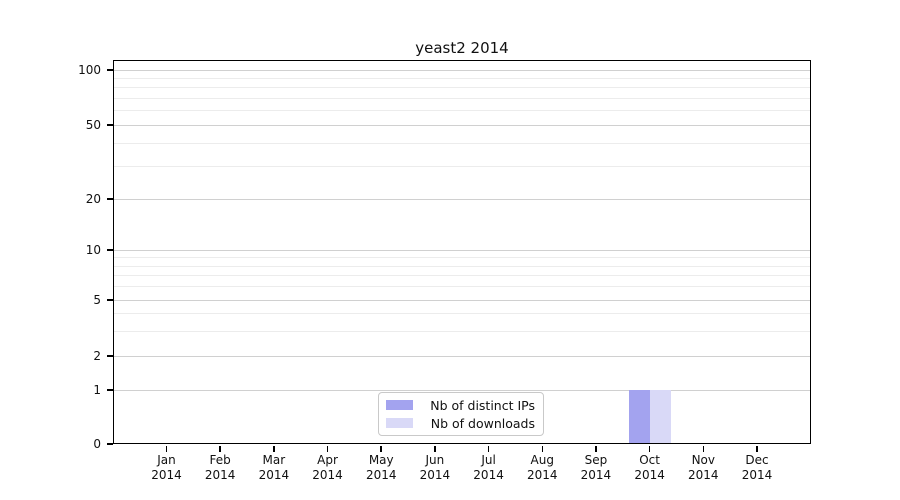 This screenshot has height=500, width=900. What do you see at coordinates (596, 467) in the screenshot?
I see `x-axis-tick-label: Sep 2014` at bounding box center [596, 467].